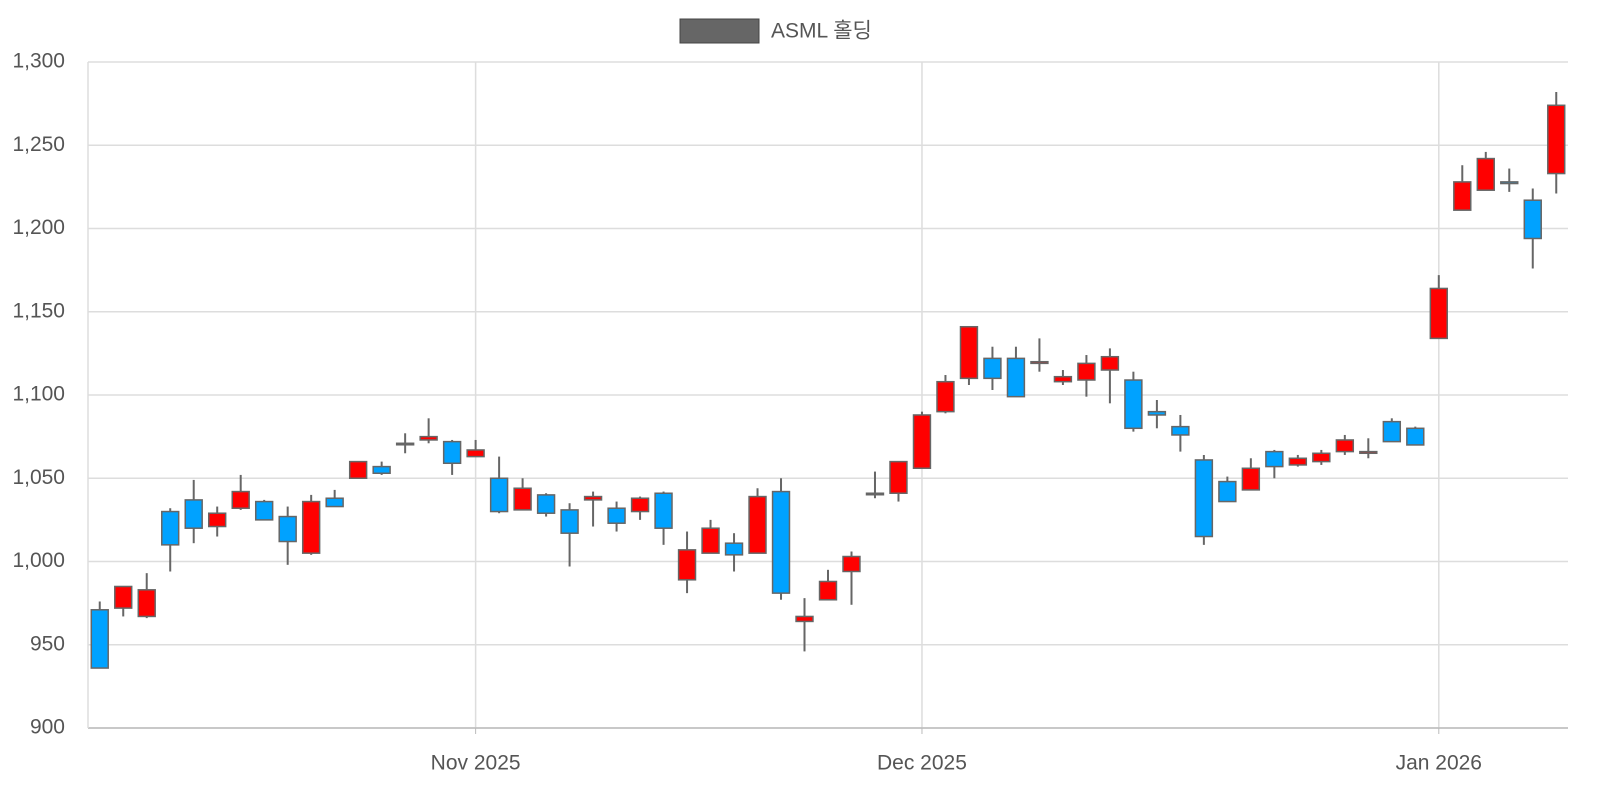  What do you see at coordinates (47, 727) in the screenshot?
I see `y-tick-label: 900` at bounding box center [47, 727].